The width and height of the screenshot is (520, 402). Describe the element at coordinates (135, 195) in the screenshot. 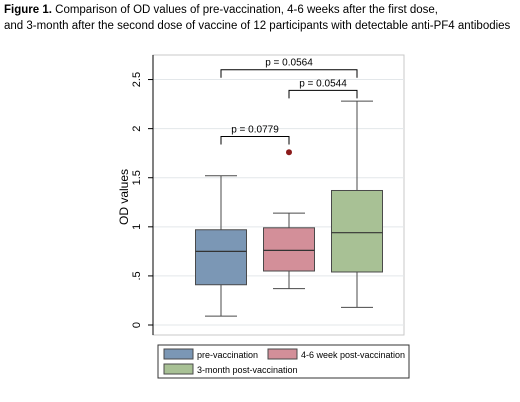

I see `y-axis: 0 .5 1 1.5 2 2.5 OD values` at that location.